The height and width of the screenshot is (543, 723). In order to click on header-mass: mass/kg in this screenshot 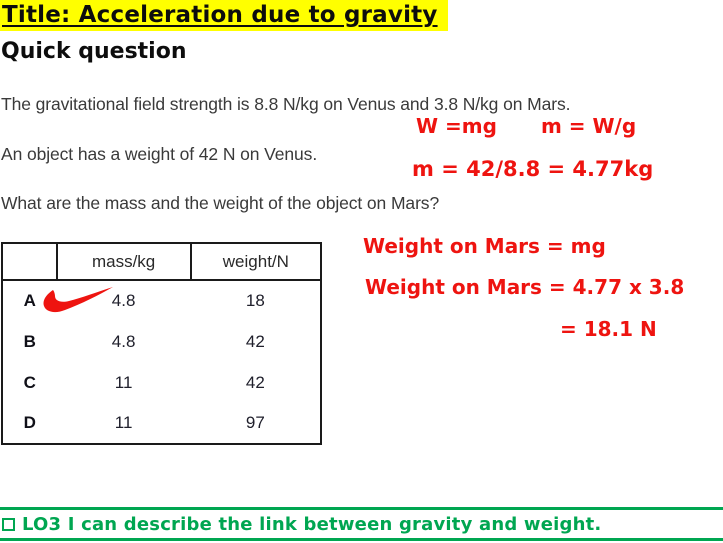, I will do `click(123, 262)`.